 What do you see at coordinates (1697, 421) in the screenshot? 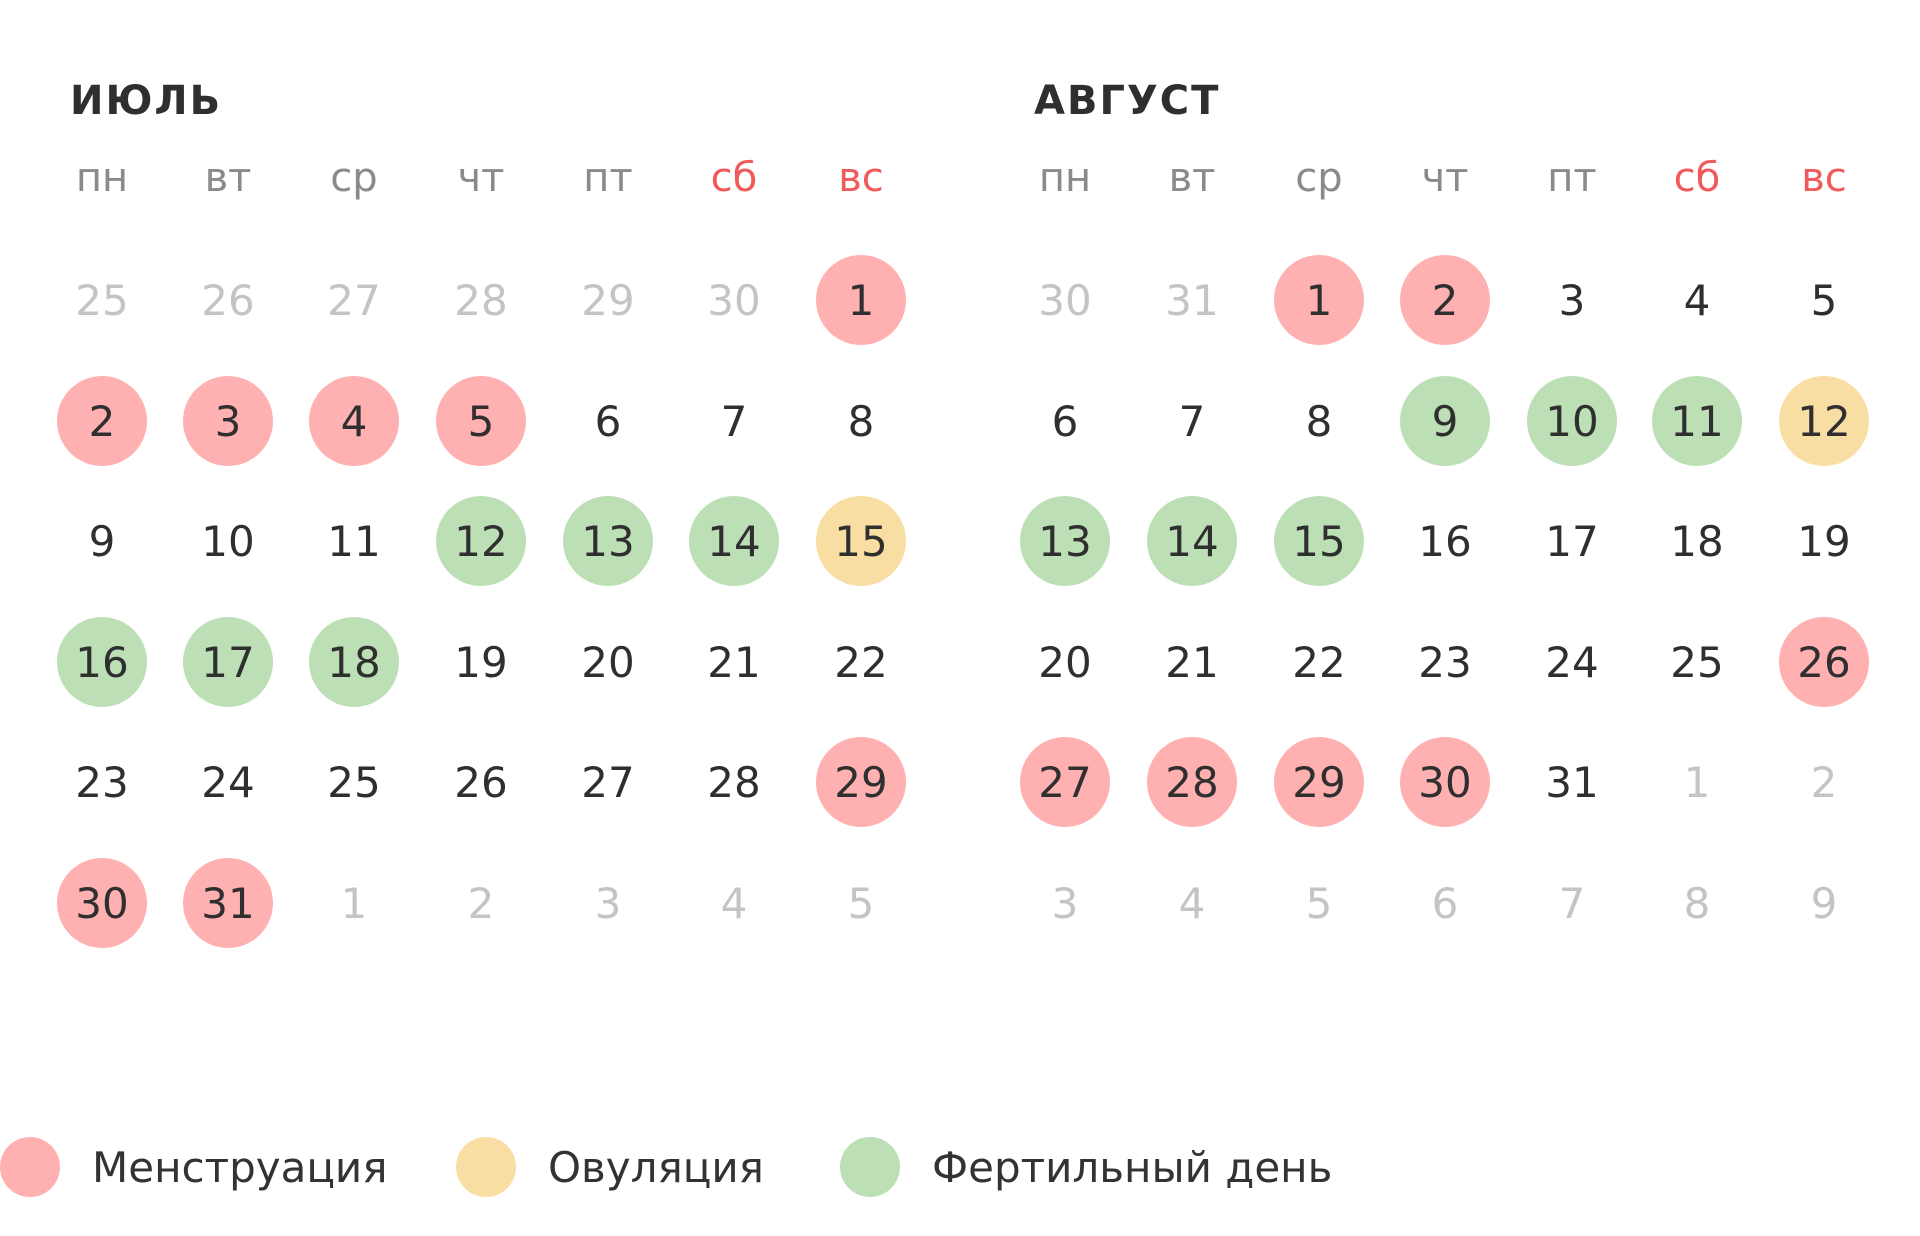
I see `calendar-day-fertile: 11` at bounding box center [1697, 421].